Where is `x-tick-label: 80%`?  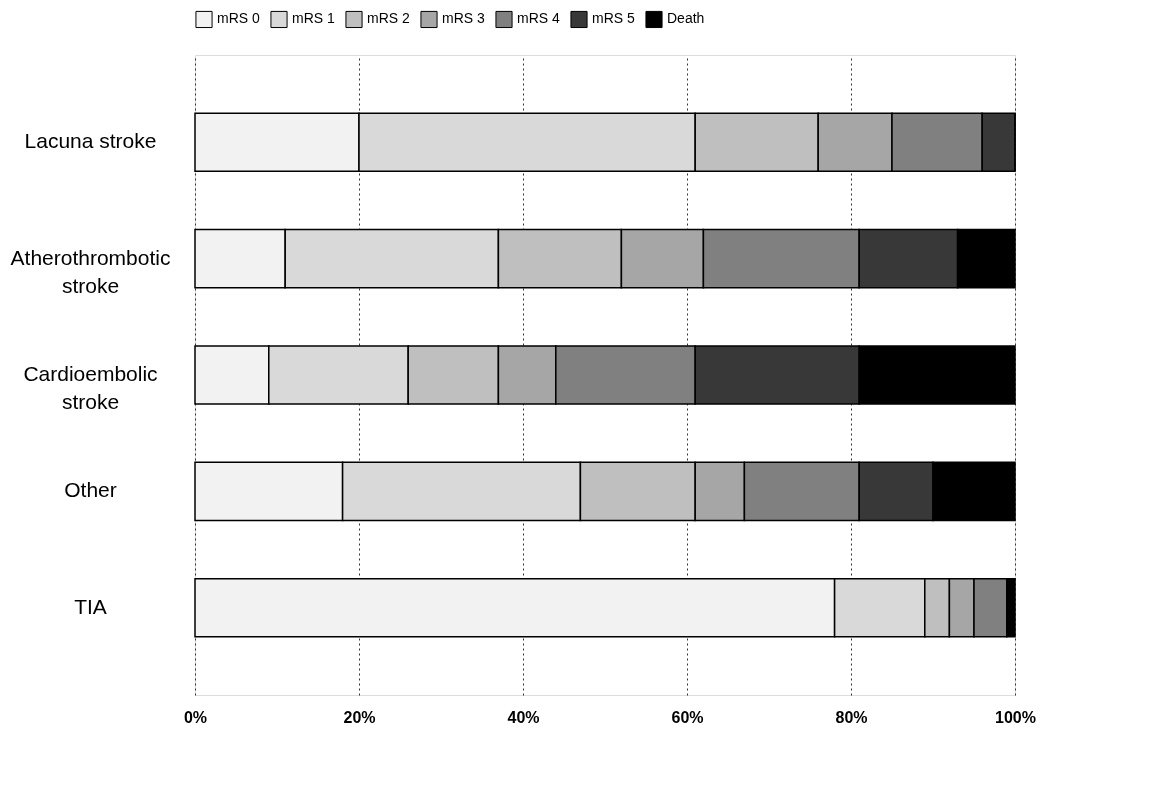
x-tick-label: 80% is located at coordinates (851, 717).